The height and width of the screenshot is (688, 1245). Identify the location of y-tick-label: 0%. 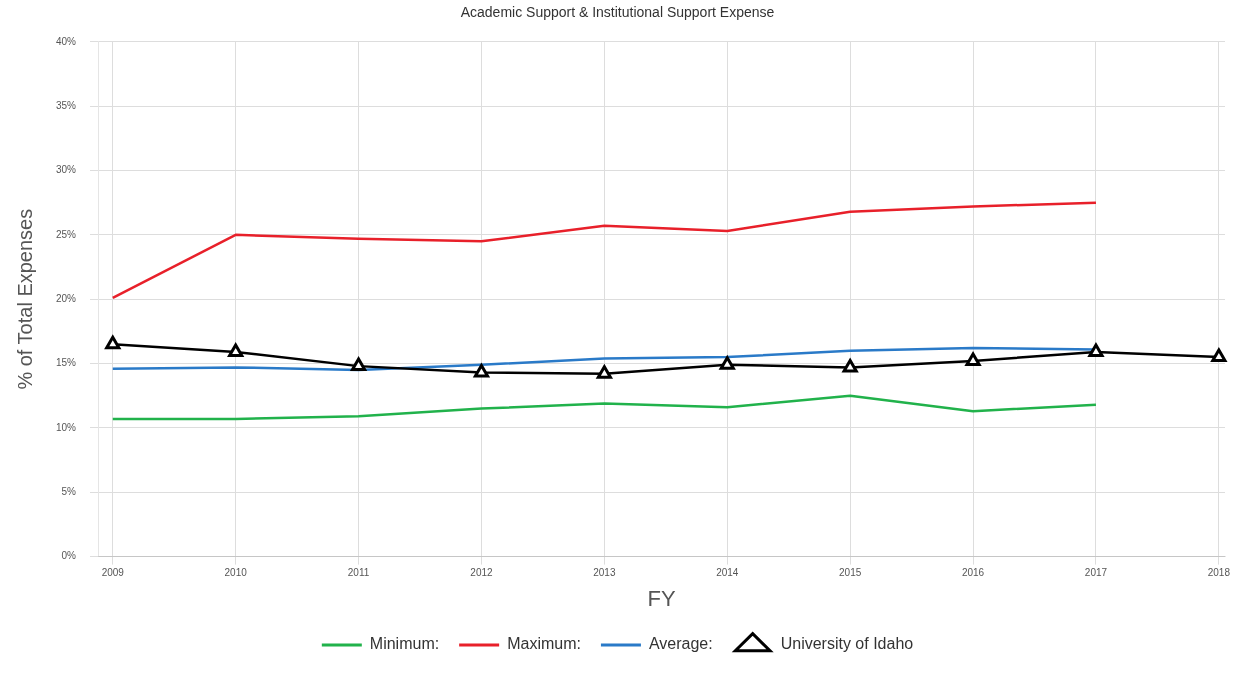
(69, 556).